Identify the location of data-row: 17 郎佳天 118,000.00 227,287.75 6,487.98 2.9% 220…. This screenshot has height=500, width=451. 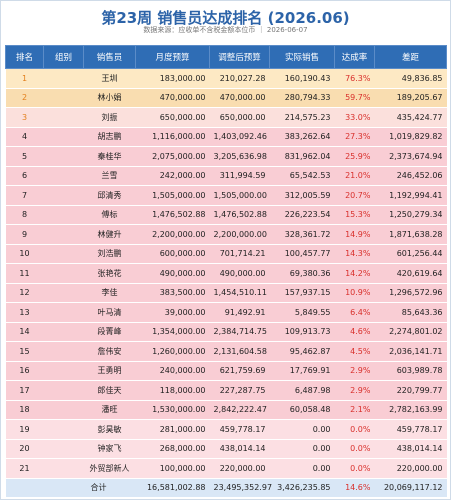
(226, 390).